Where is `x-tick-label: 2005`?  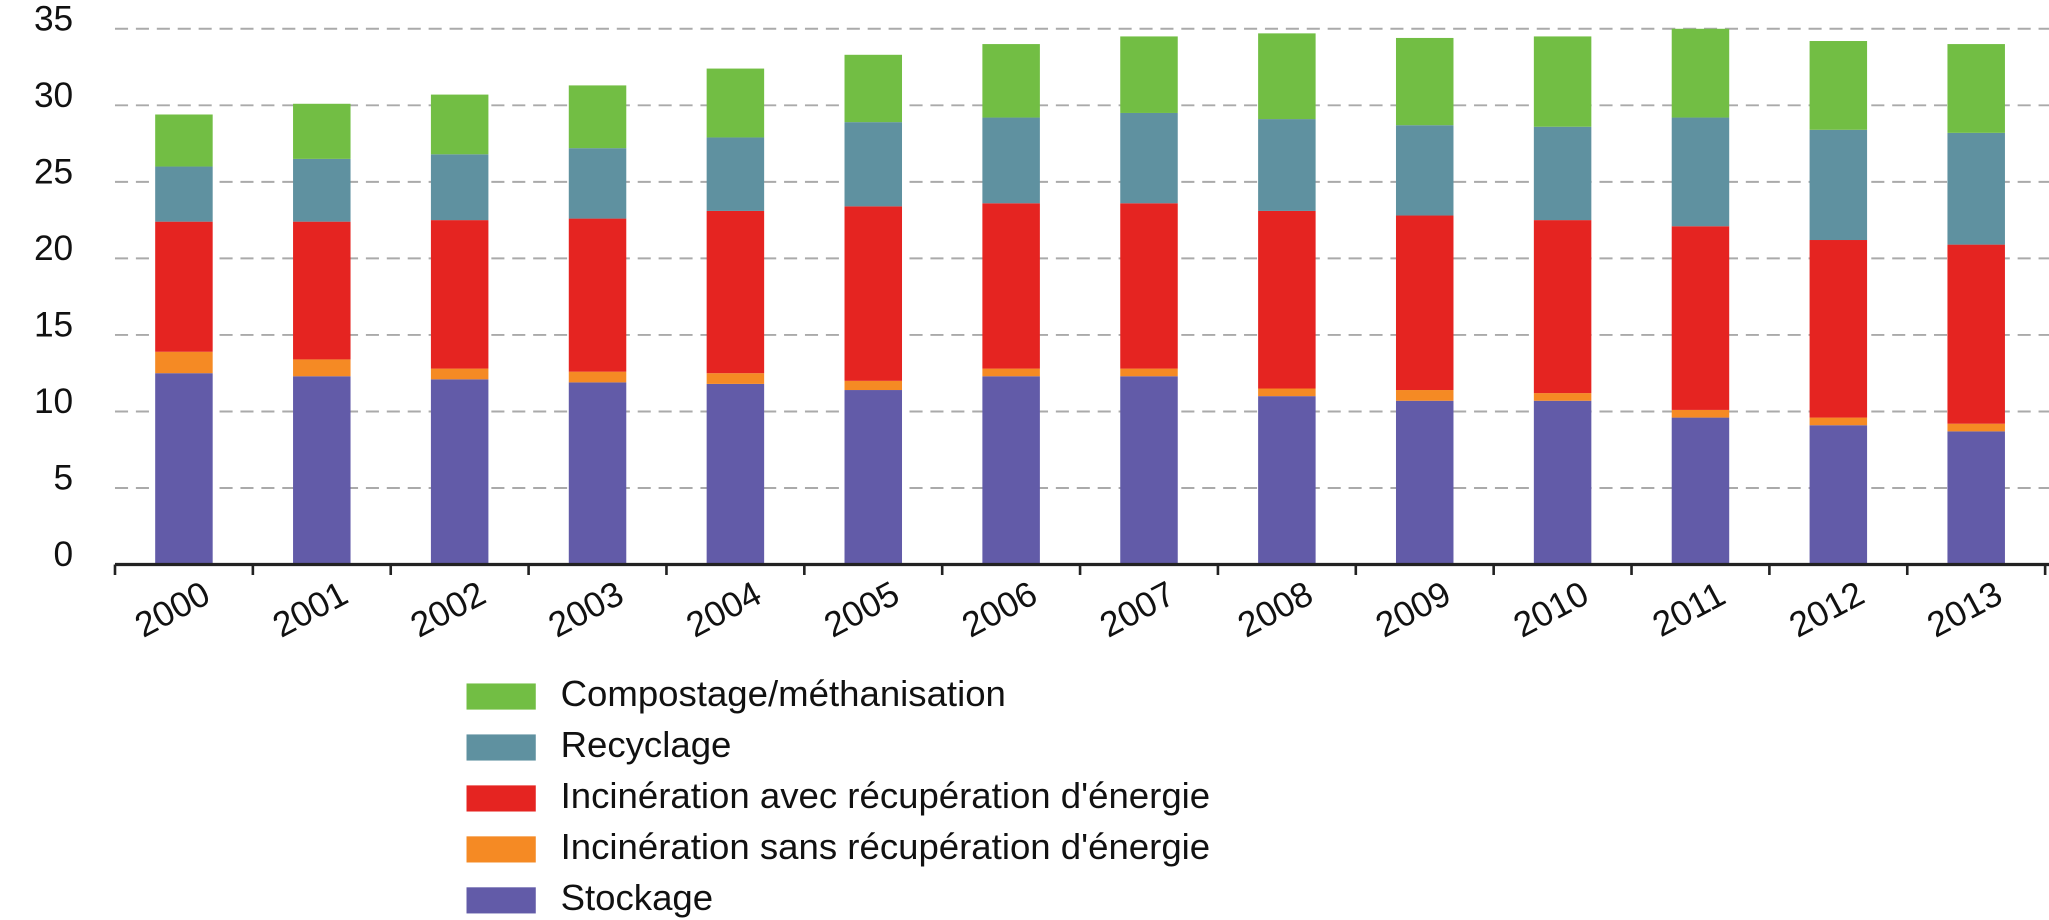 x-tick-label: 2005 is located at coordinates (862, 609).